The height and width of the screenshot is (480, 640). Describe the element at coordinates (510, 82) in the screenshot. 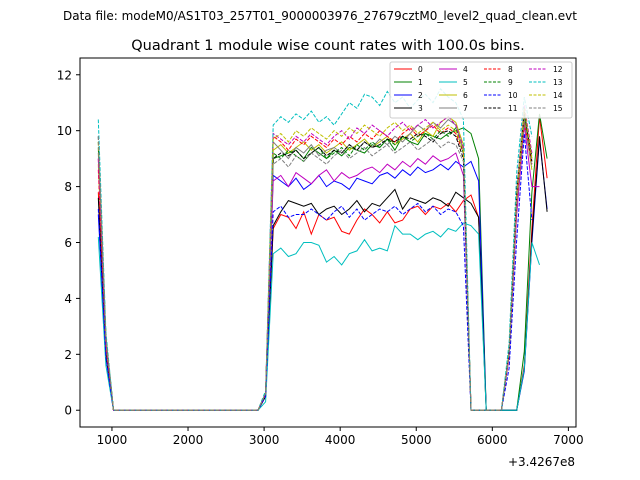

I see `legend-label-9: 9` at that location.